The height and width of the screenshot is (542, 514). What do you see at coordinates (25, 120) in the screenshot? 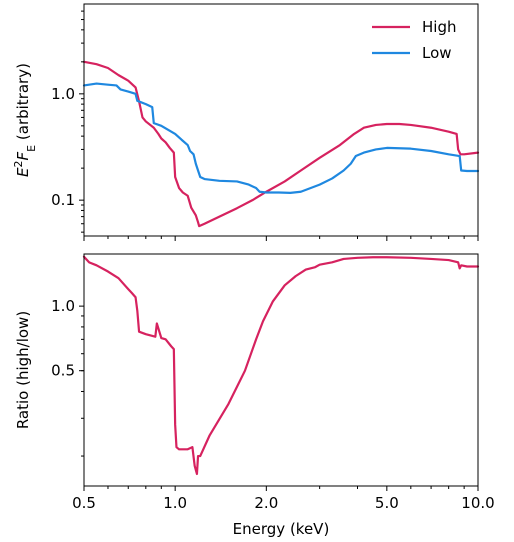
I see `spectrum-ylabel: E2FE (arbitrary)` at bounding box center [25, 120].